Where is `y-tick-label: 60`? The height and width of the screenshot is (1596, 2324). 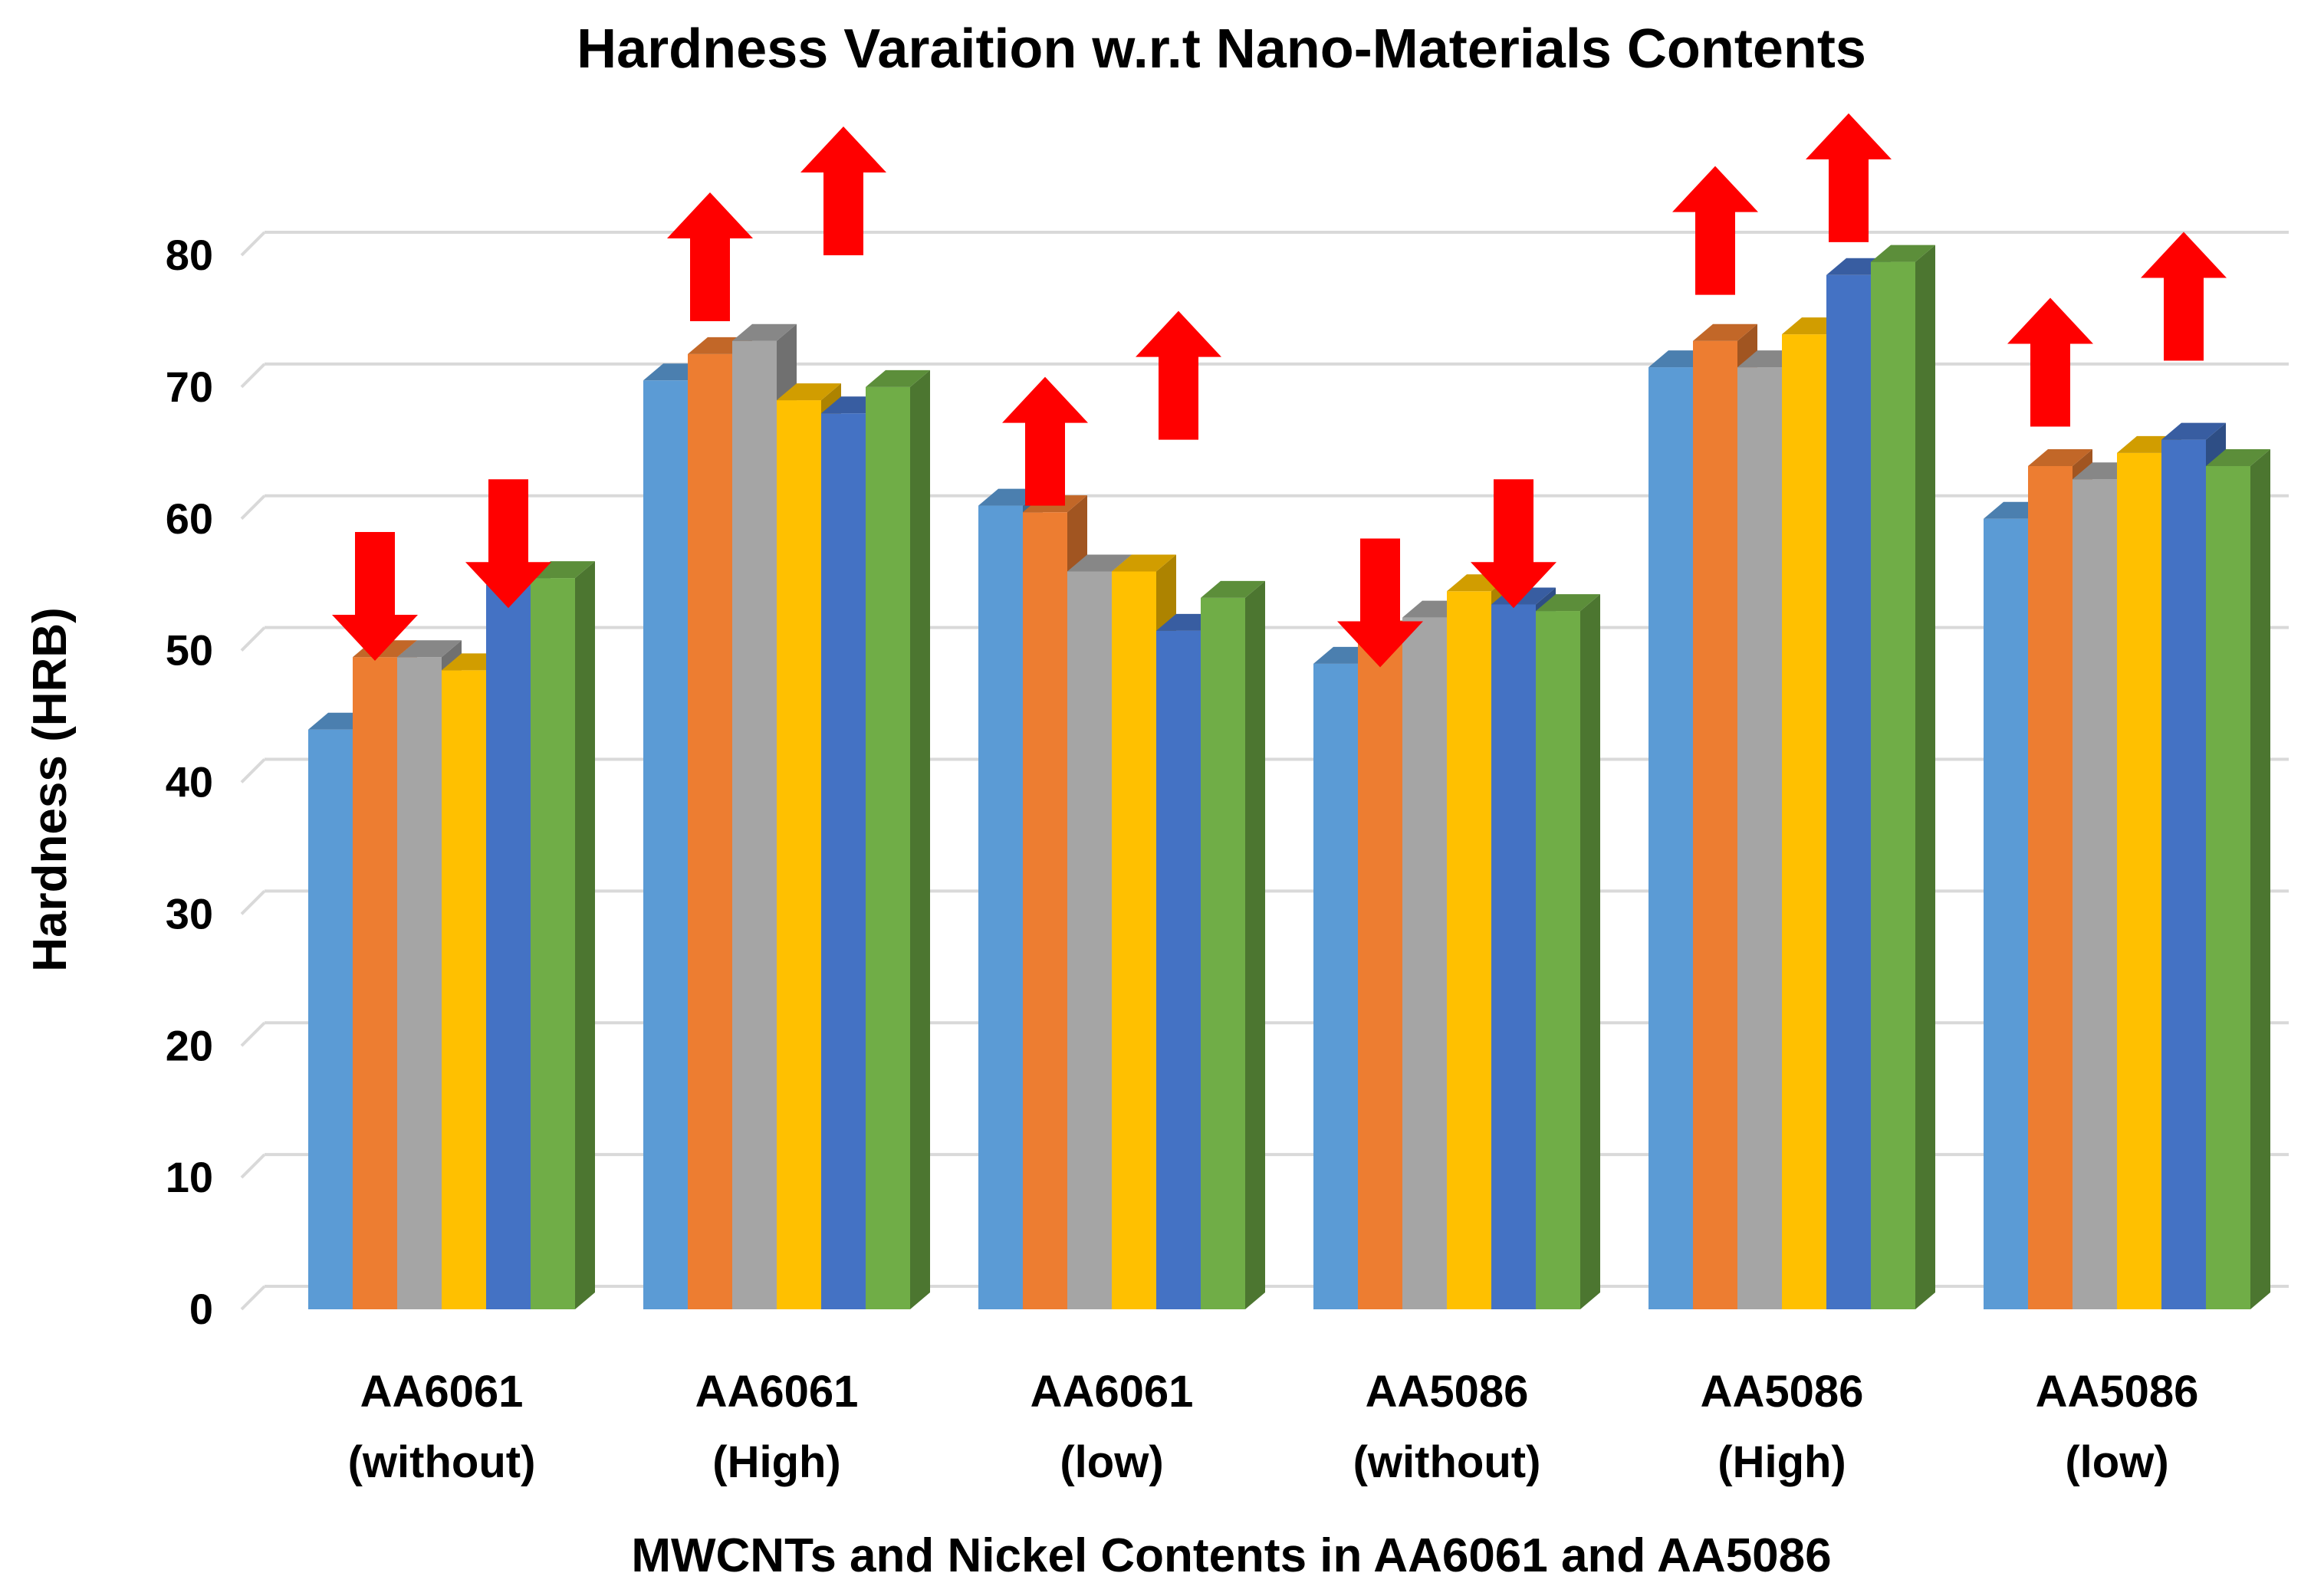
y-tick-label: 60 is located at coordinates (189, 518).